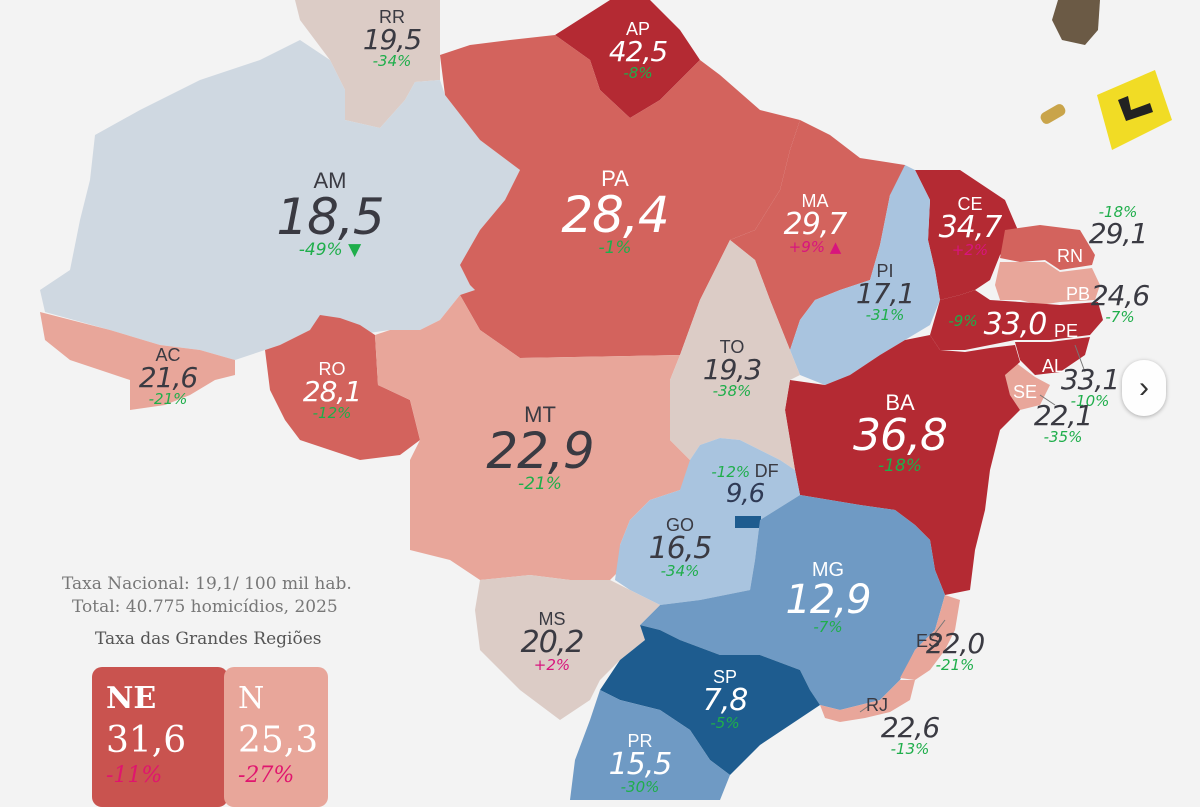 Image resolution: width=1200 pixels, height=807 pixels. Describe the element at coordinates (900, 466) in the screenshot. I see `ba-change: -18%` at that location.